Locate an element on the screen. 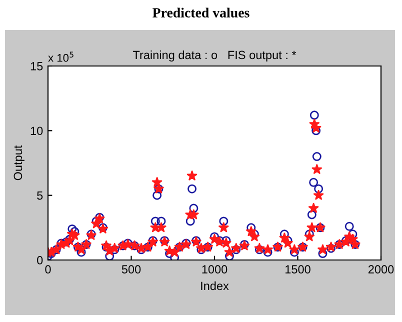 This screenshot has width=402, height=322. y-axis-title: Output is located at coordinates (19, 162).